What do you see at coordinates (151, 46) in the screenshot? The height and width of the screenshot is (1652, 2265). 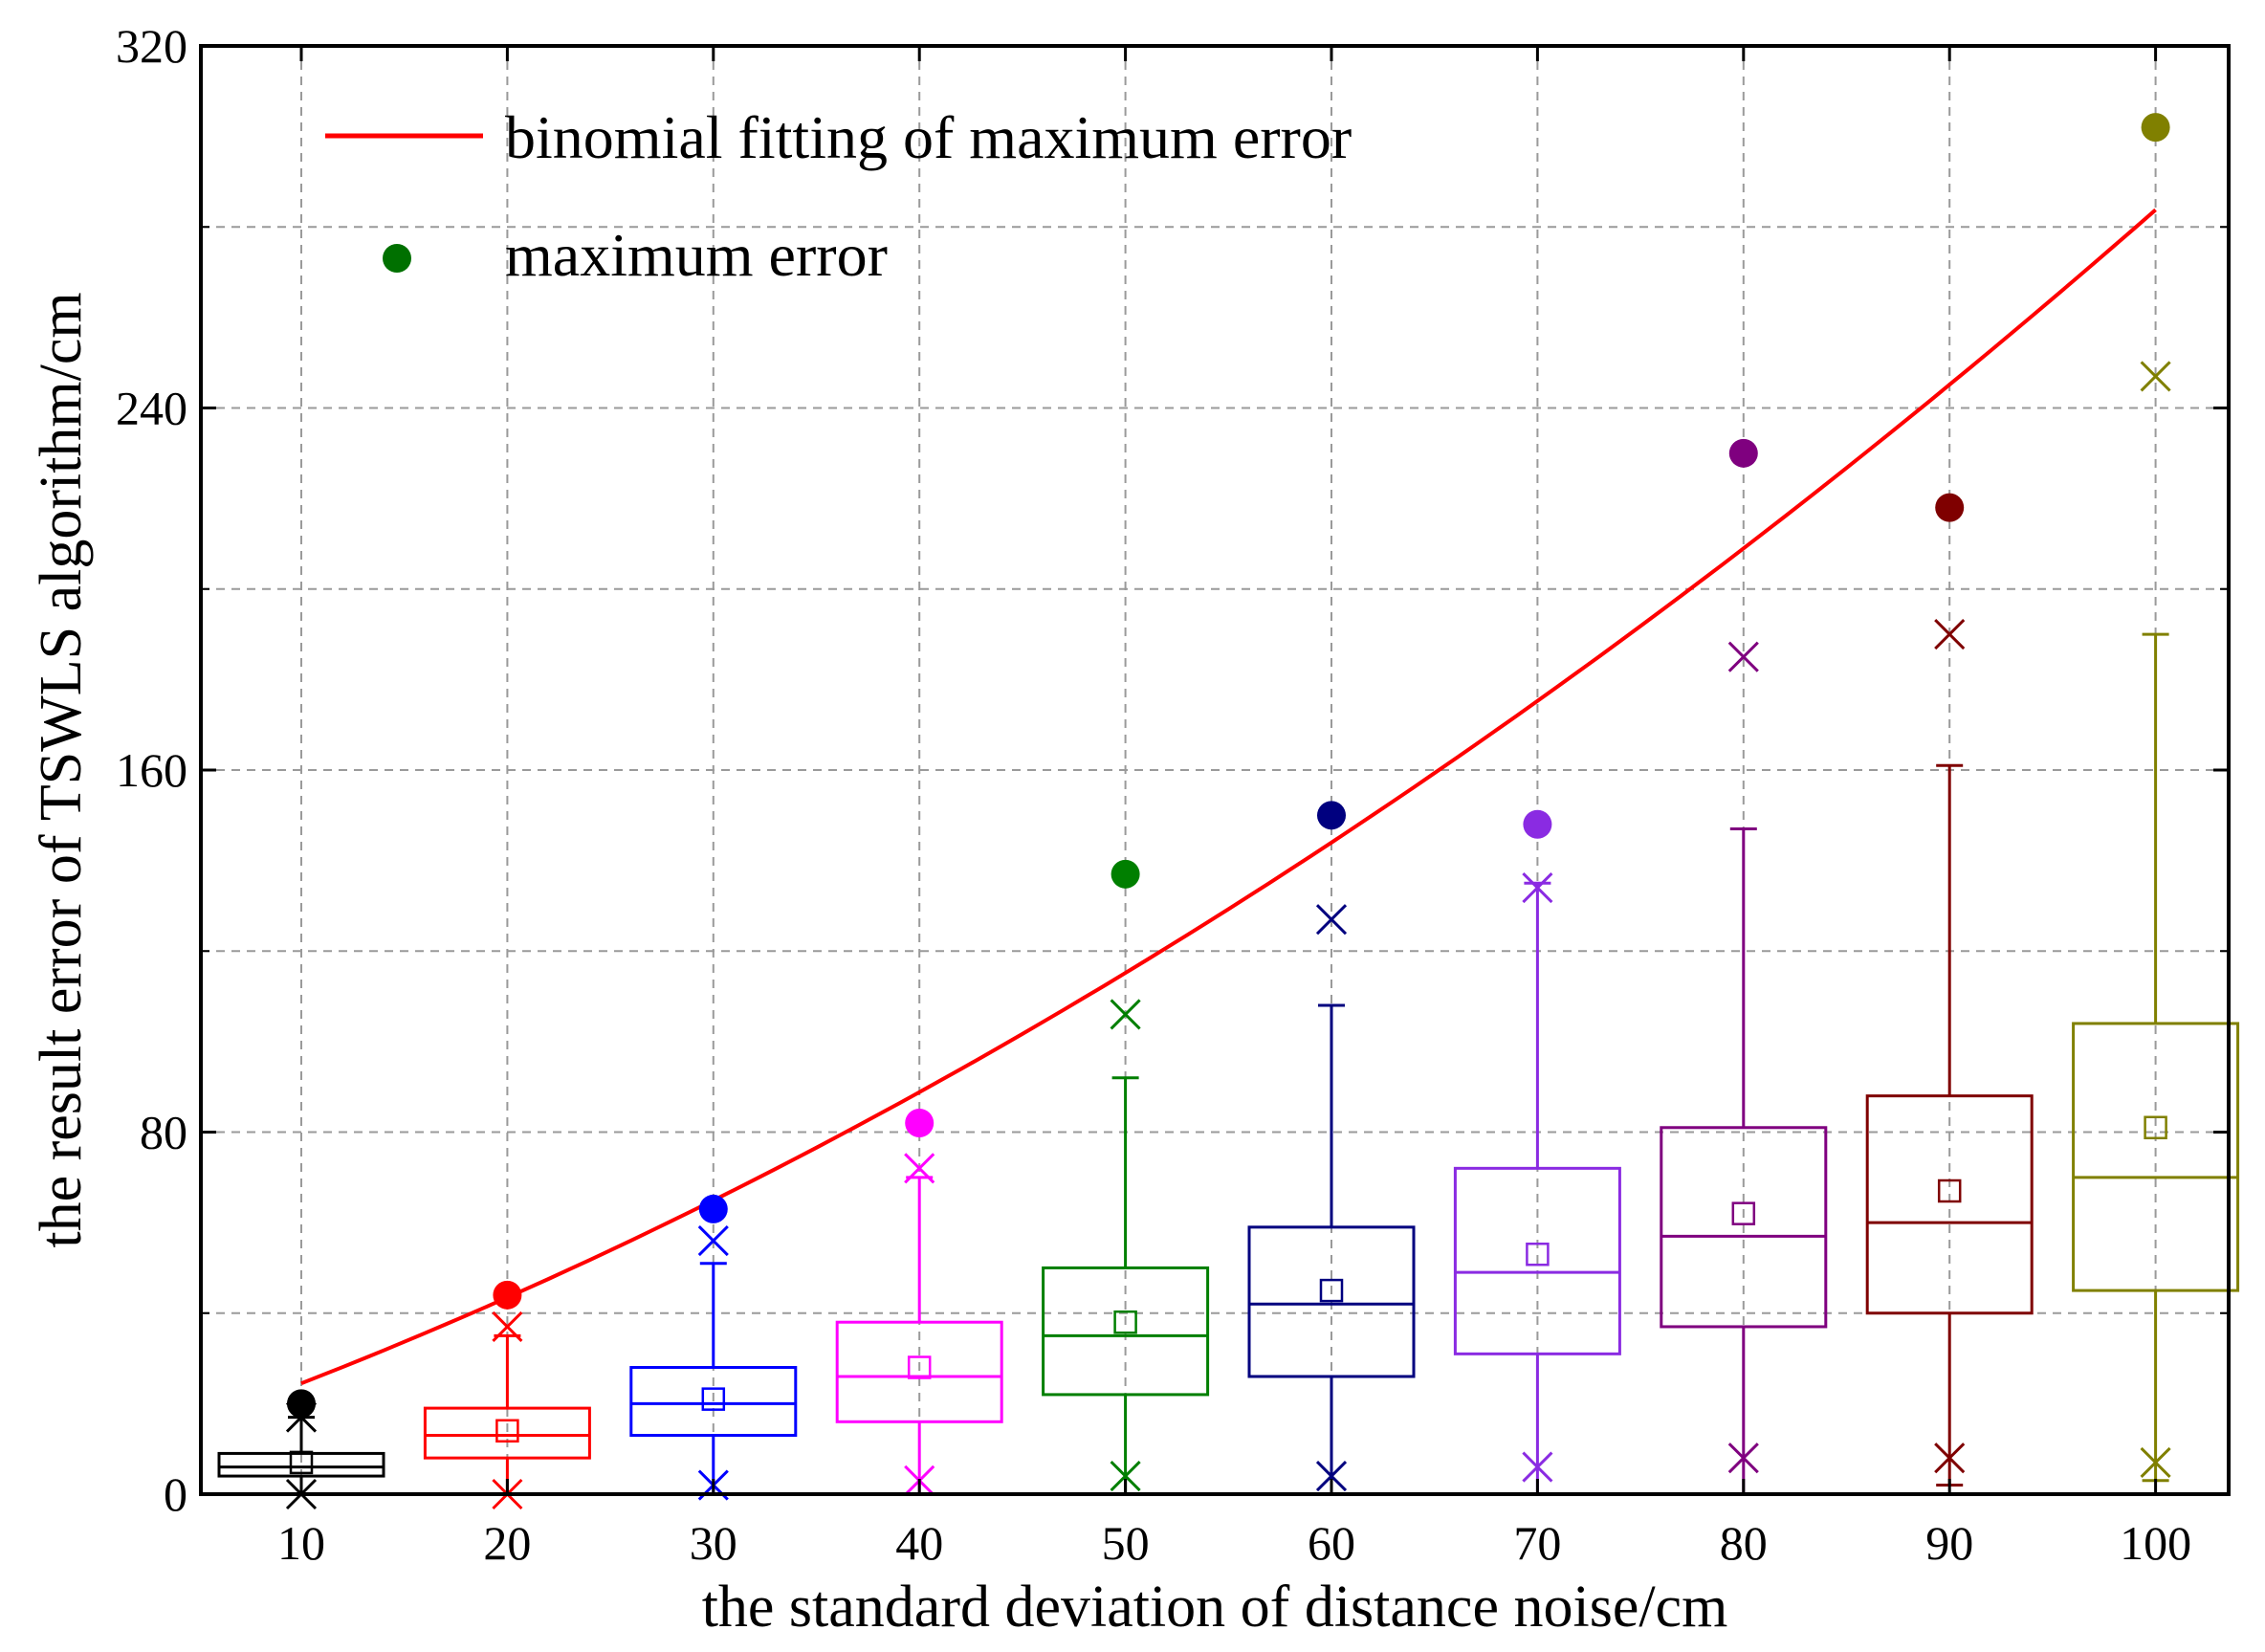 I see `y-tick-label: 320` at bounding box center [151, 46].